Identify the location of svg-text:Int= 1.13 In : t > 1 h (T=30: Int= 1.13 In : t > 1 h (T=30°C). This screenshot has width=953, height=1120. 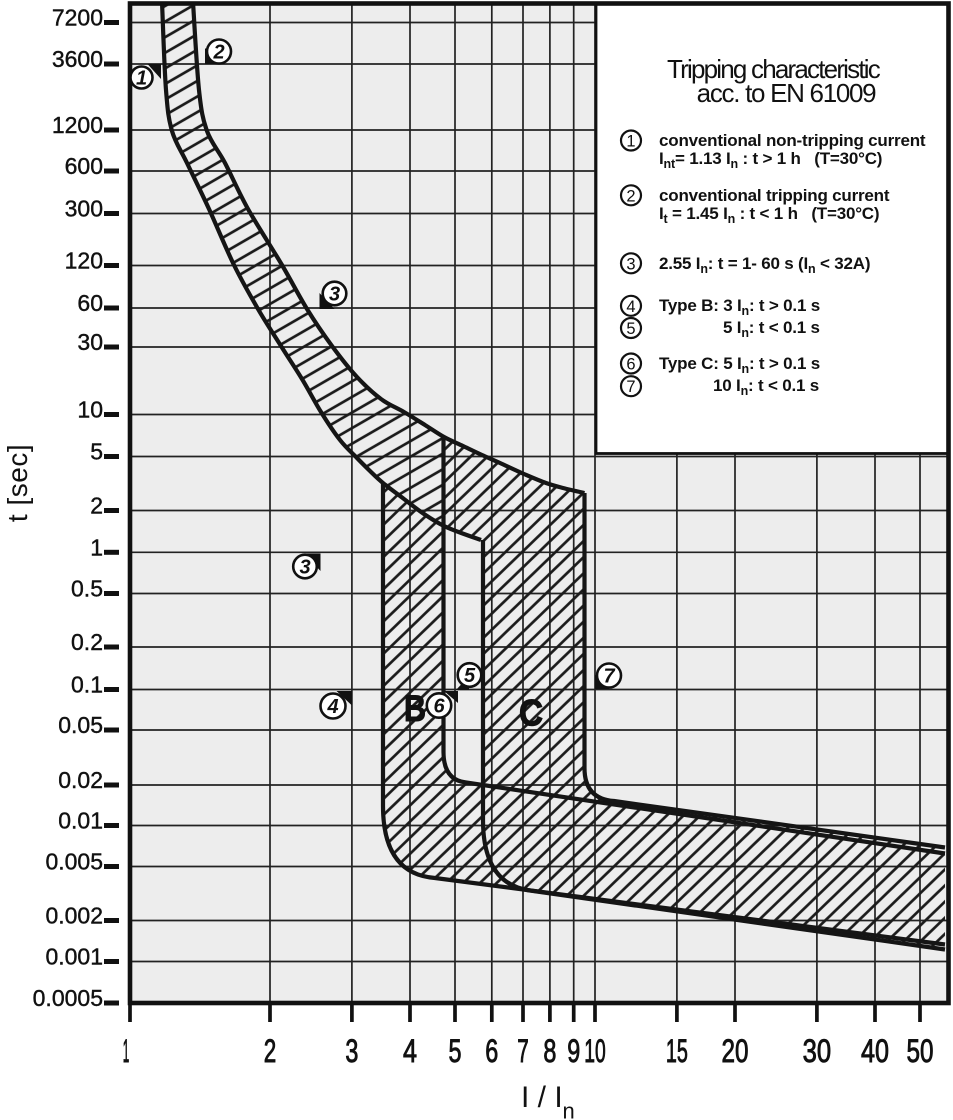
(770, 160).